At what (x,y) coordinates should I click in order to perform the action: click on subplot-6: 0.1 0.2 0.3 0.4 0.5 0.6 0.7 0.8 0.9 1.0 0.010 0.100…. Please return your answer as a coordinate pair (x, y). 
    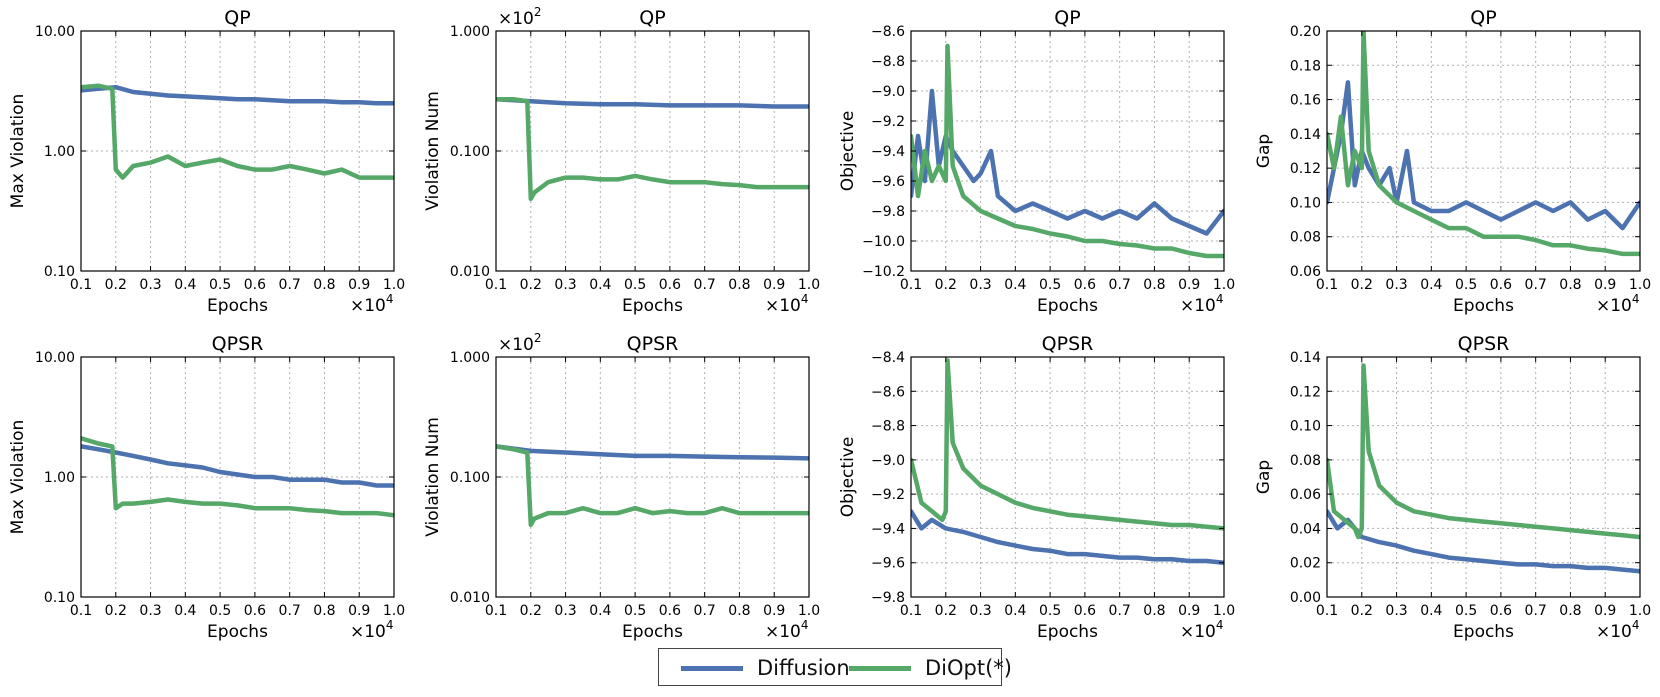
    Looking at the image, I should click on (621, 486).